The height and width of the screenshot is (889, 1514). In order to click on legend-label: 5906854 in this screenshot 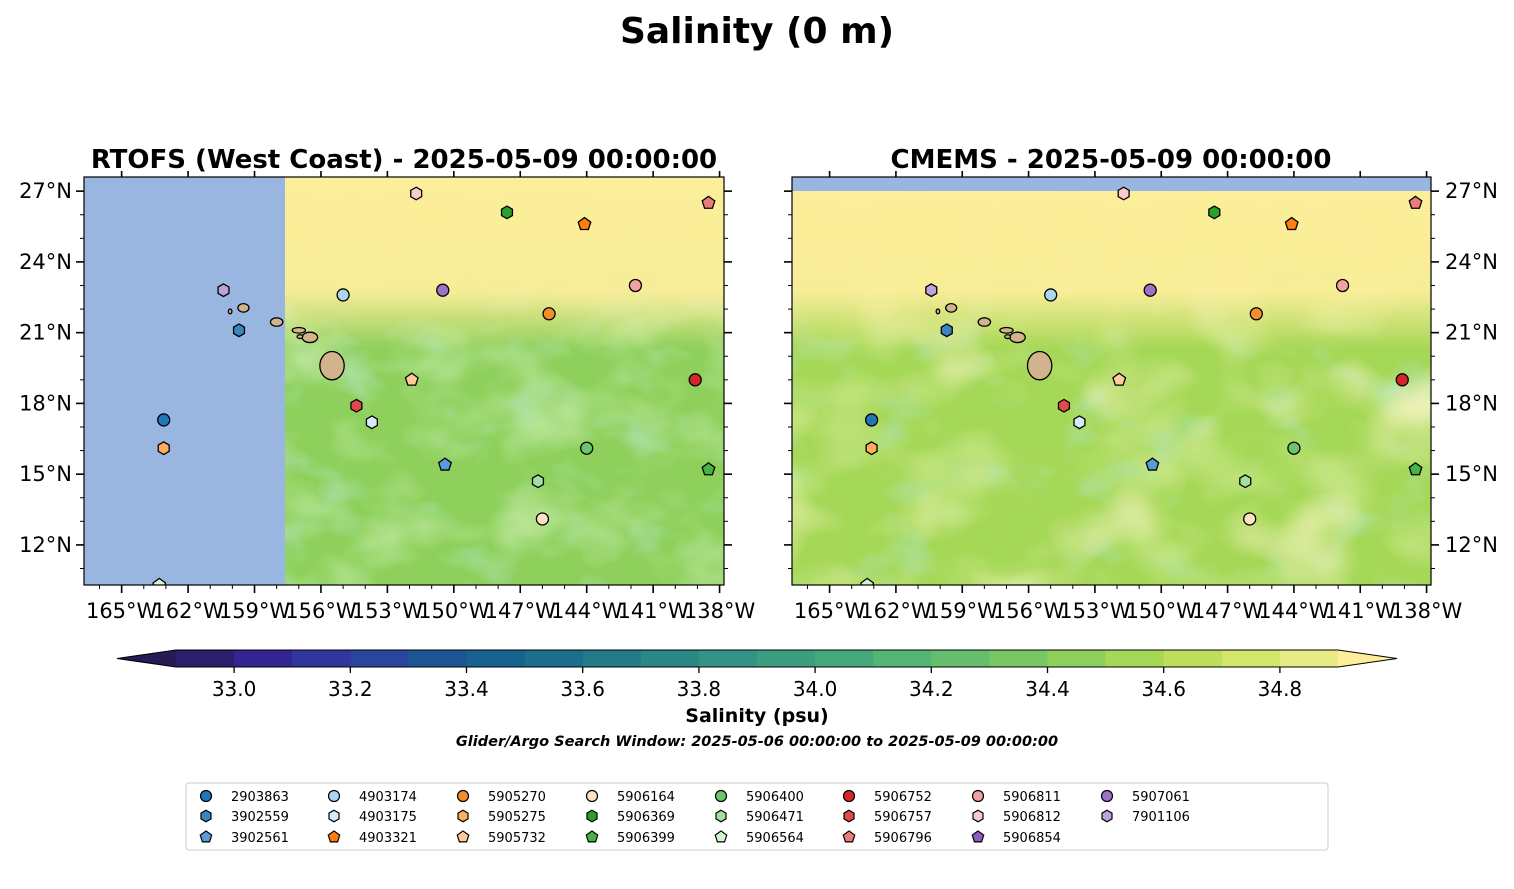, I will do `click(1032, 838)`.